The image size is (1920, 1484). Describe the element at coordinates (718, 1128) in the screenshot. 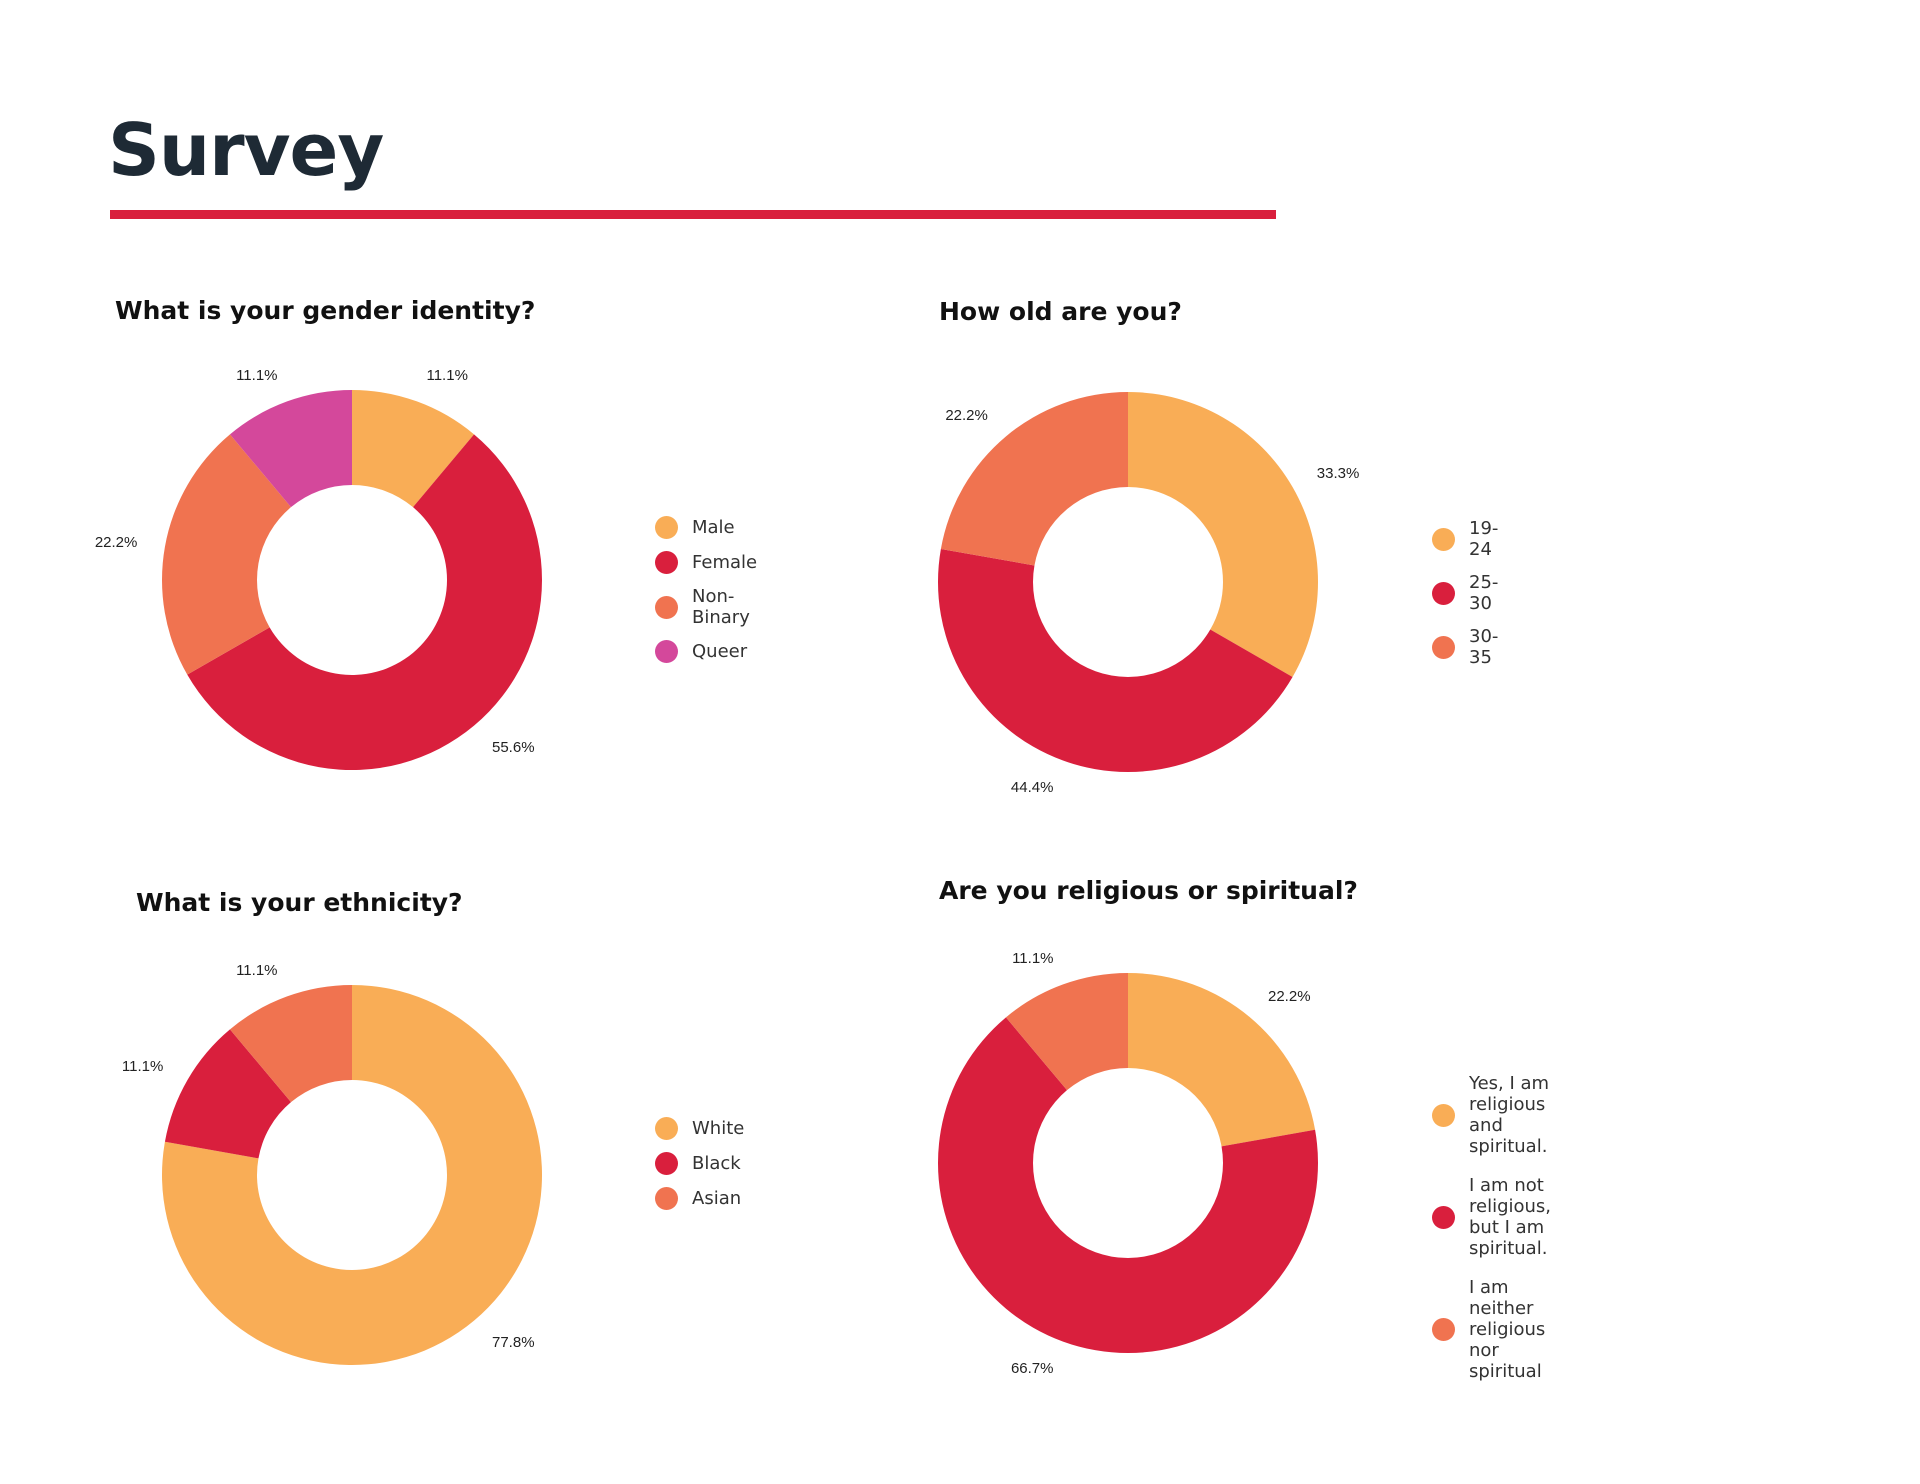

I see `legend-label: White` at that location.